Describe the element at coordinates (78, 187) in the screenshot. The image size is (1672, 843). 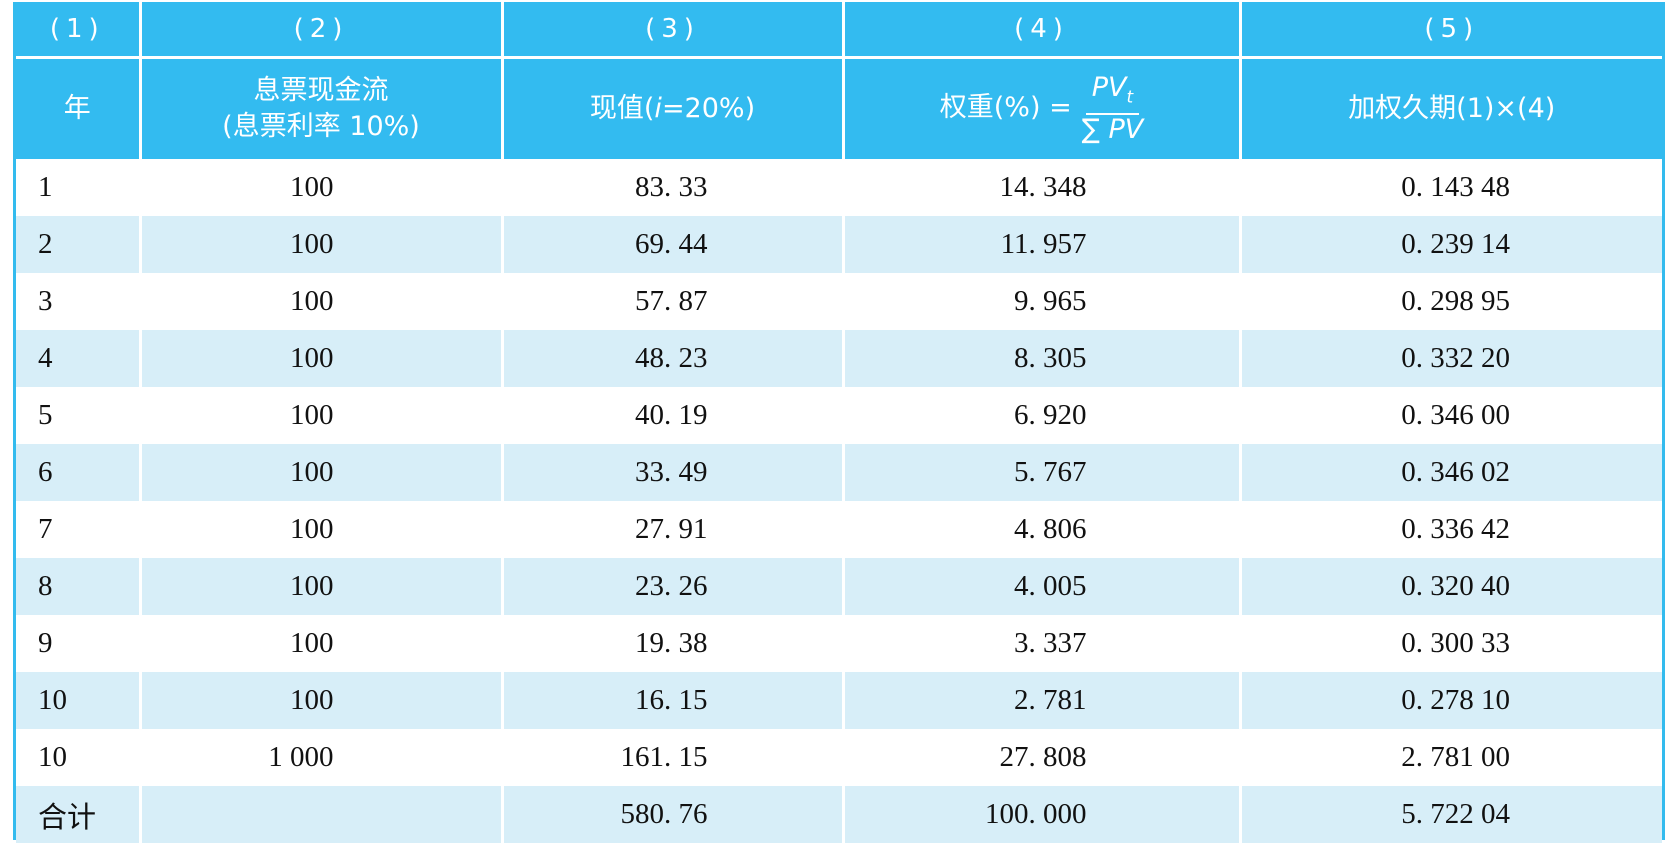
I see `cell-year: 1` at that location.